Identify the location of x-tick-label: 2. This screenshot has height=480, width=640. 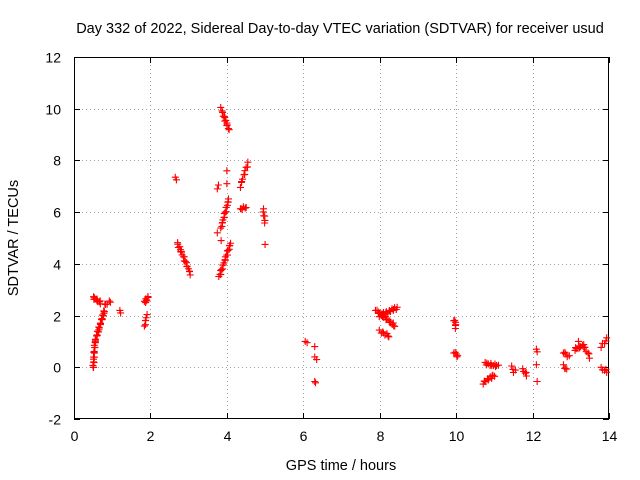
(151, 436).